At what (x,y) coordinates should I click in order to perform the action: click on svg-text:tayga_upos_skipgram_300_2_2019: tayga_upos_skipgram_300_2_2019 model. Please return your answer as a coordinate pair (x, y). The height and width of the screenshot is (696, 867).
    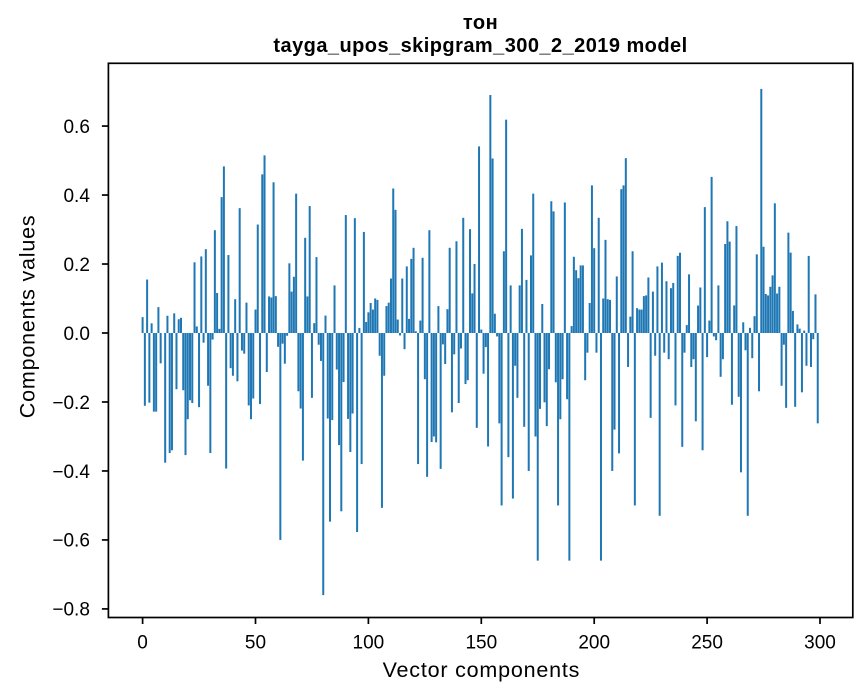
    Looking at the image, I should click on (480, 46).